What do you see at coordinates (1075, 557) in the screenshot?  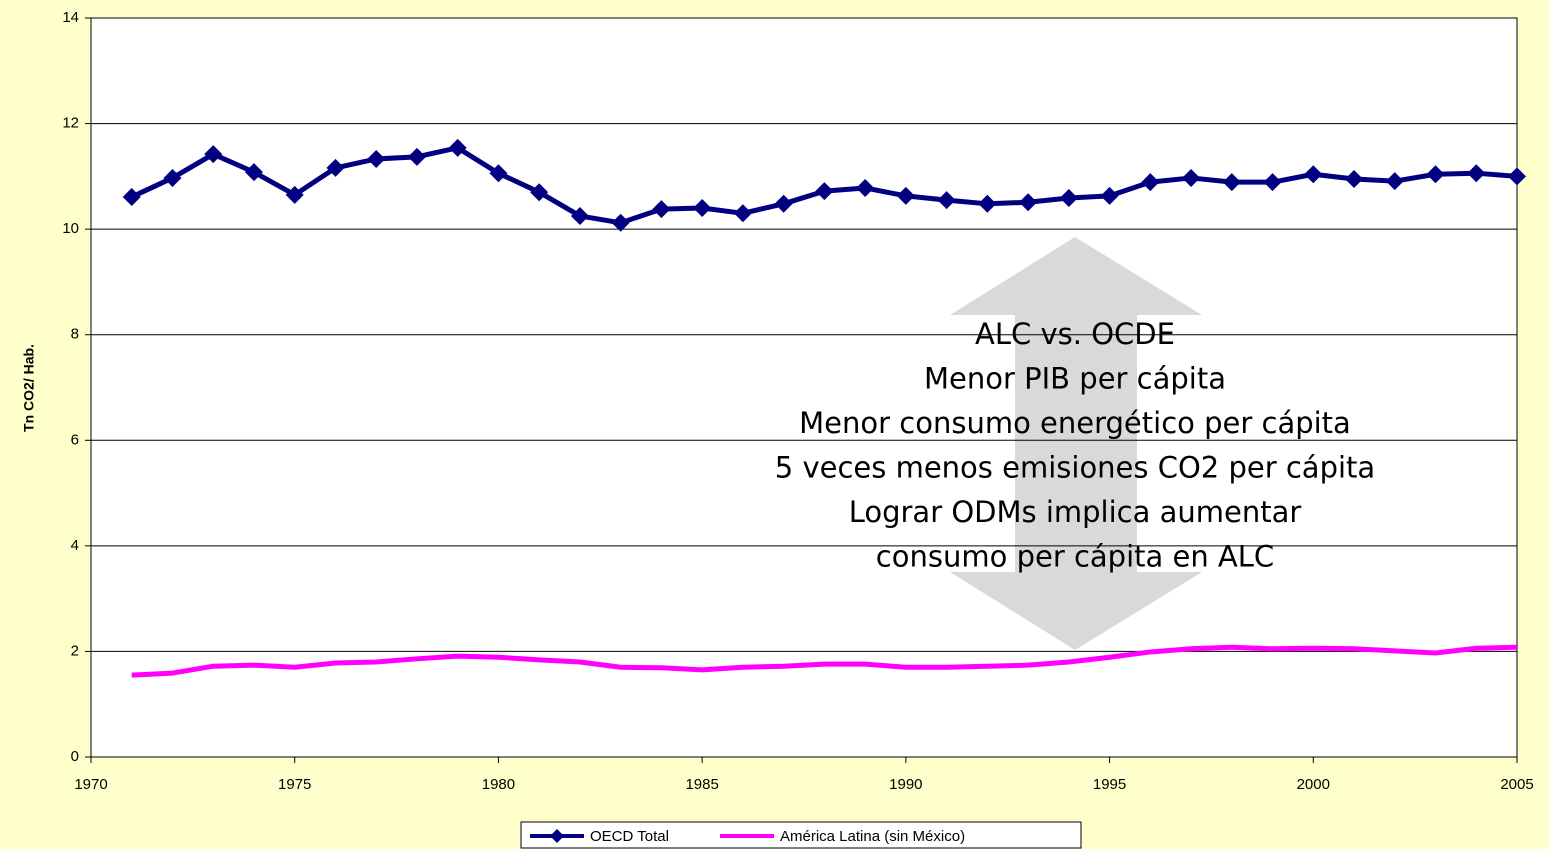 I see `annotation-line: consumo per cápita en ALC` at bounding box center [1075, 557].